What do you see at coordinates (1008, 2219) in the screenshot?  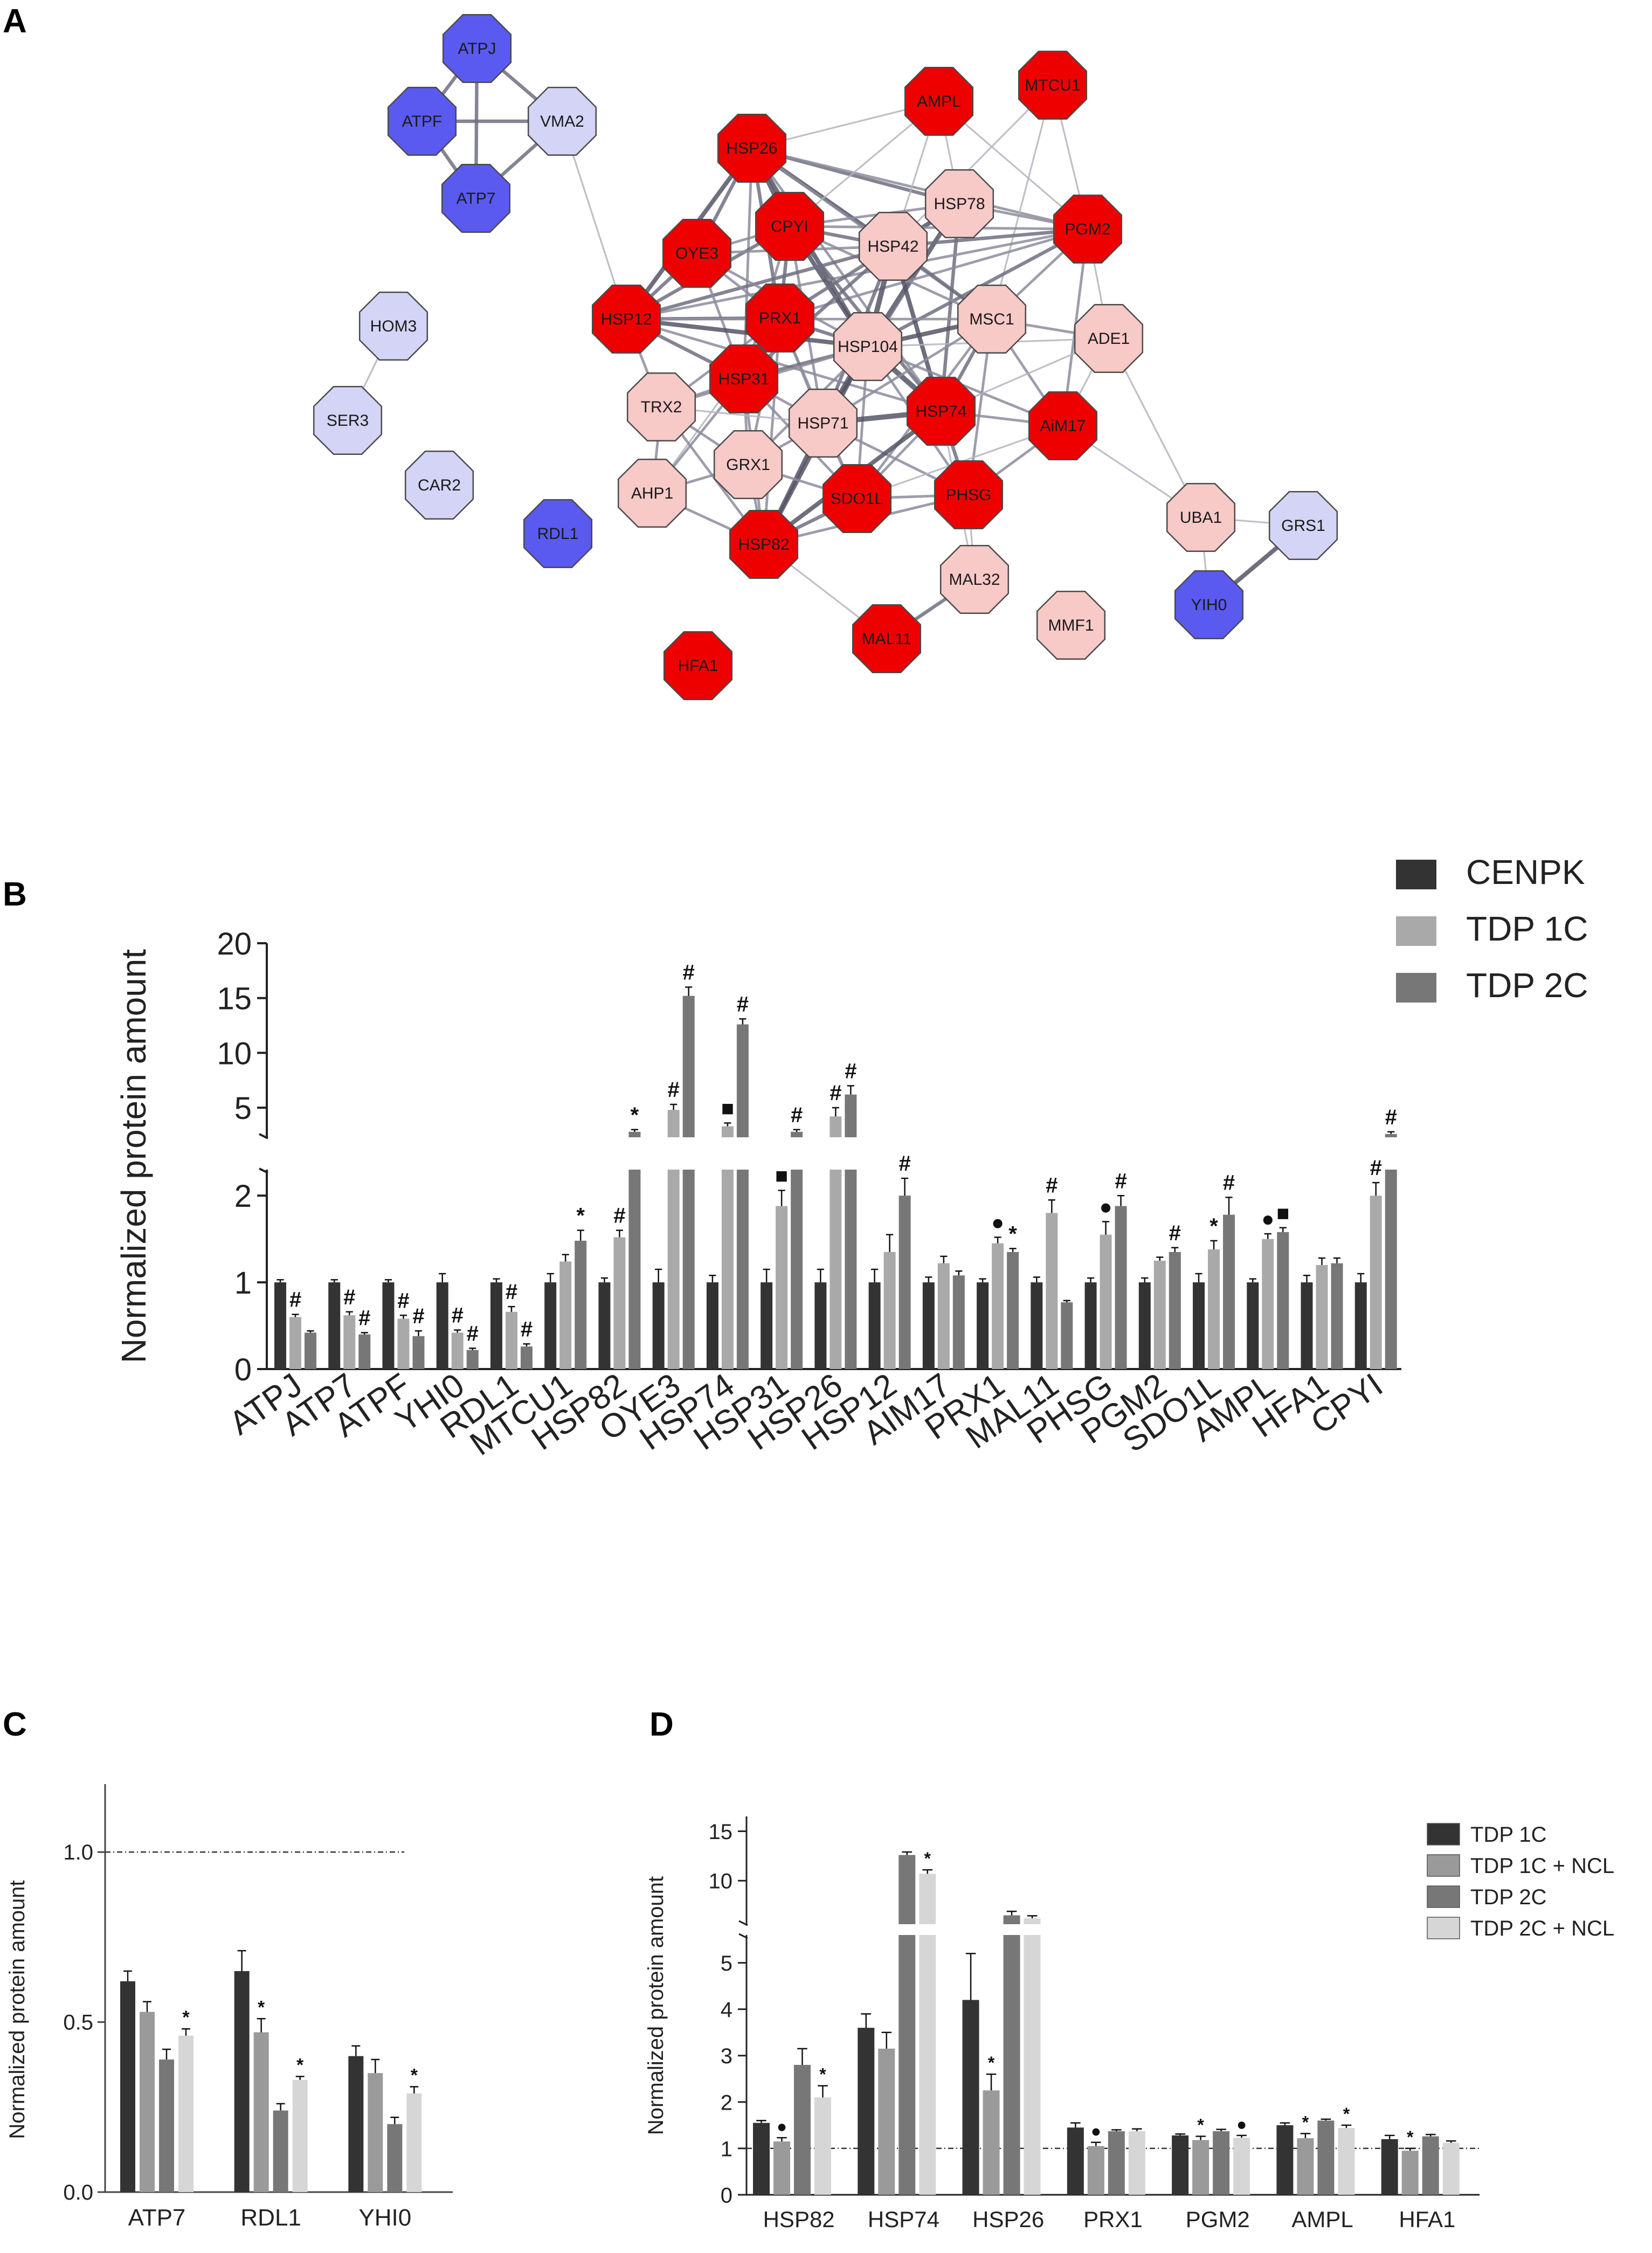 I see `x-tick-label: HSP26` at bounding box center [1008, 2219].